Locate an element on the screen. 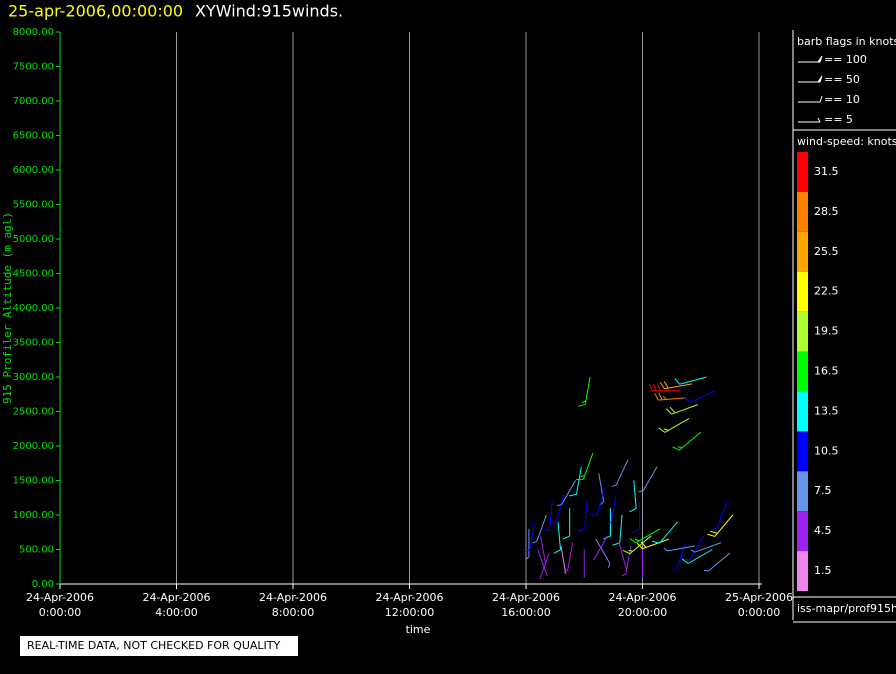  y-tick-label: 2000.00 is located at coordinates (33, 446).